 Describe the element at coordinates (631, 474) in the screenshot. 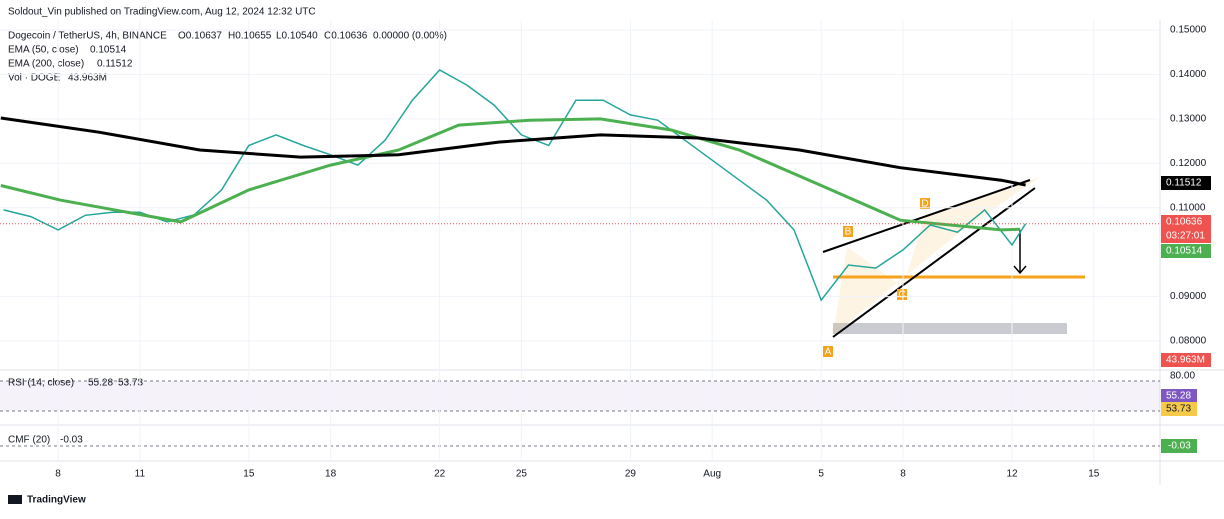

I see `x-tick-label: 29` at that location.